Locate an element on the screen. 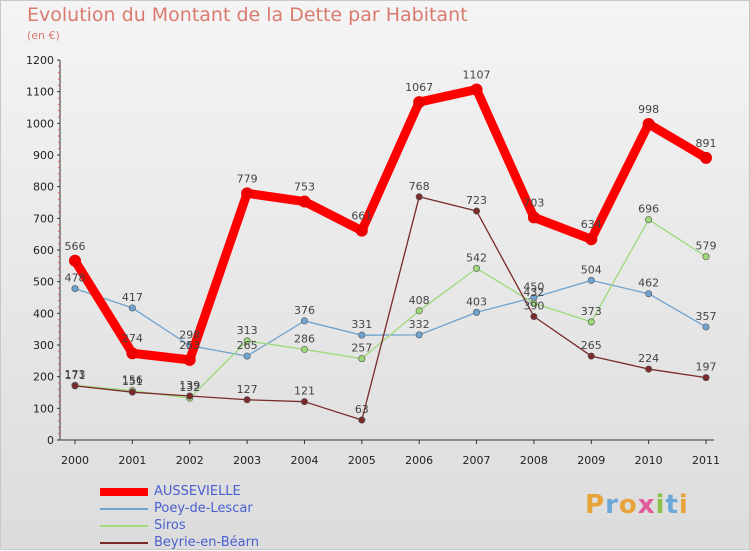  x-tick-label: 2005 is located at coordinates (362, 460).